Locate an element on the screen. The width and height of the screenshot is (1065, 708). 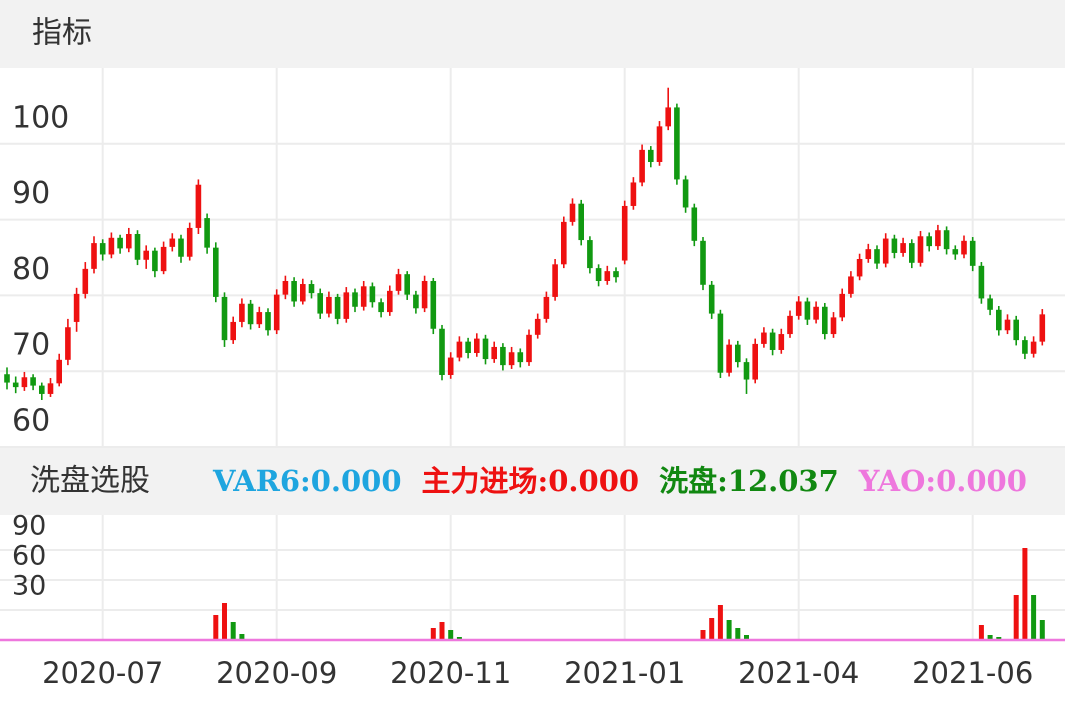
legend-entry: 主力进场:0.000 is located at coordinates (531, 481).